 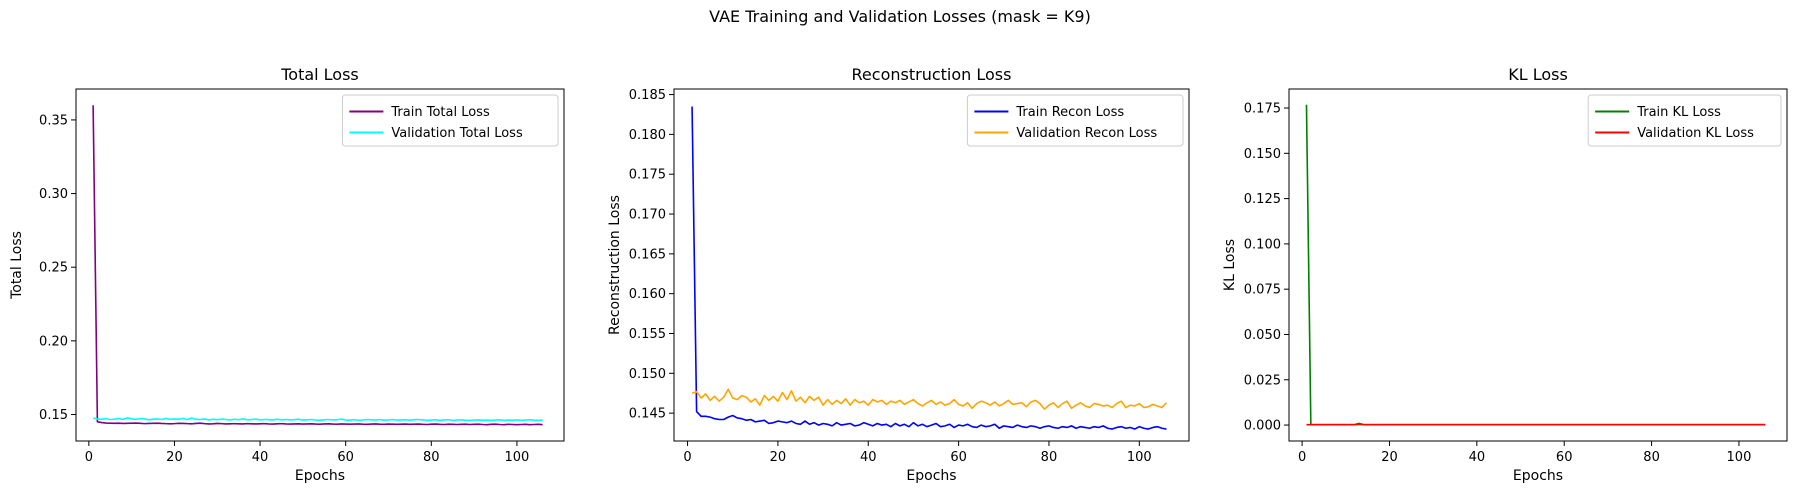 I want to click on y-tick-label: 0.025, so click(x=1262, y=380).